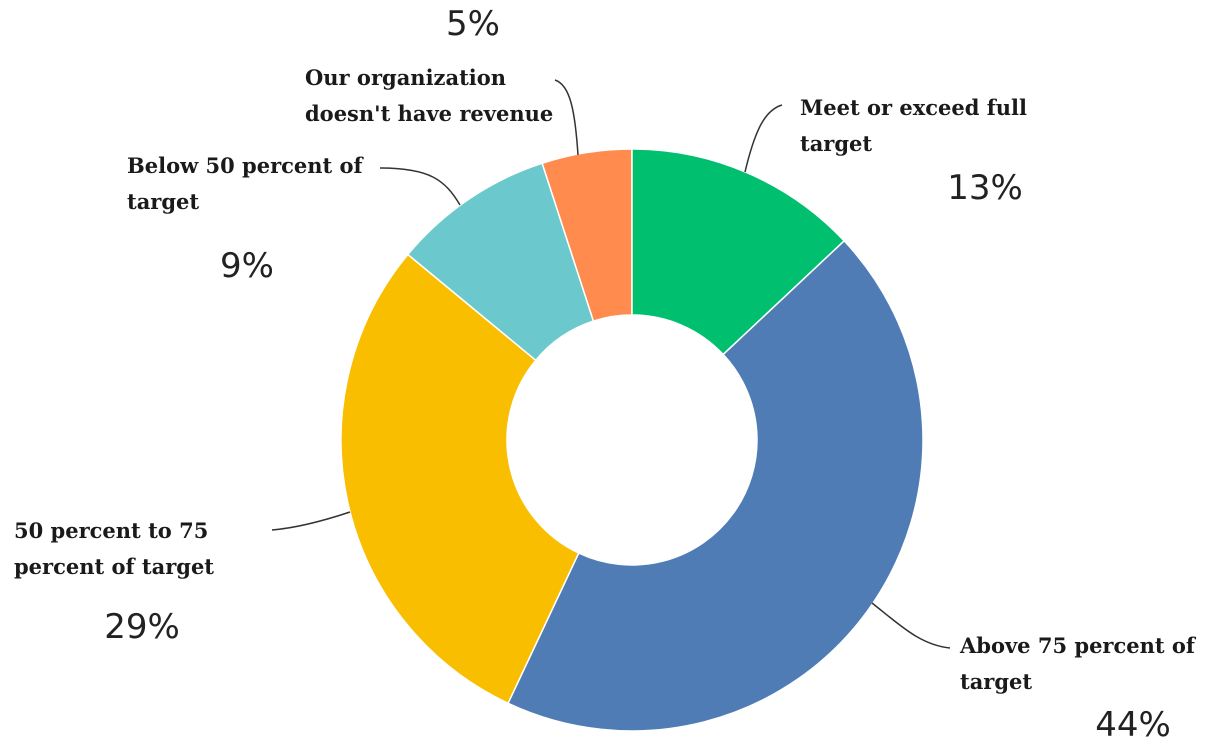 This screenshot has width=1212, height=748. I want to click on category-label: Meet or exceed full target, so click(914, 125).